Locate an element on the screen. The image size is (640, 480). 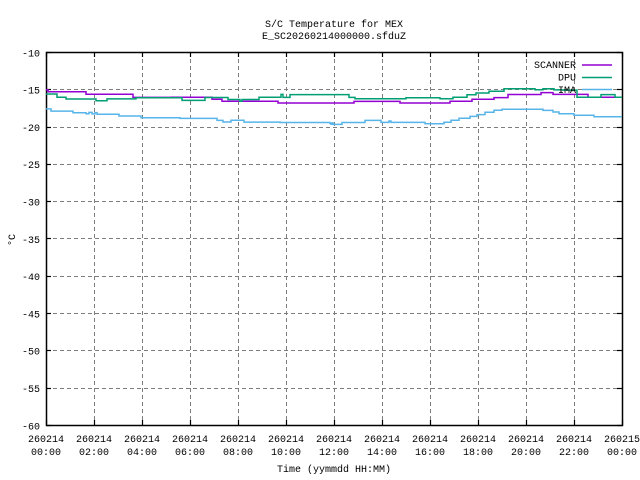
svg-text: 12:00 is located at coordinates (334, 453).